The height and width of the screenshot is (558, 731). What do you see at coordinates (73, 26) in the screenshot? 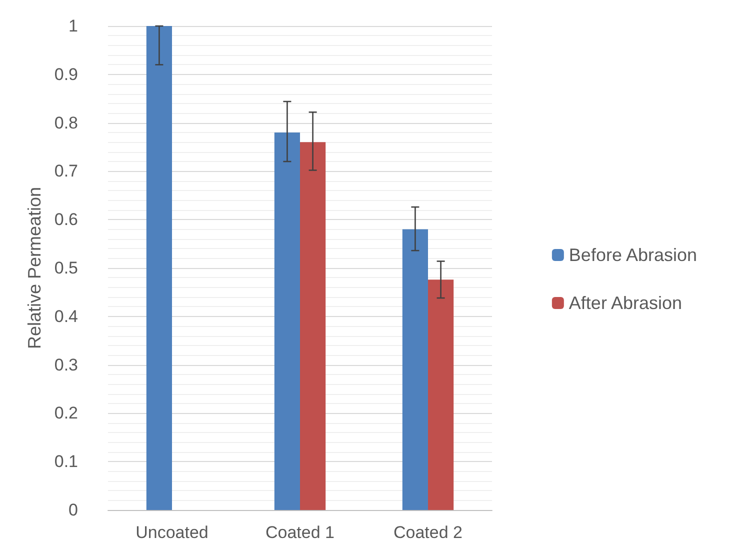
I see `y-tick-label: 1` at bounding box center [73, 26].